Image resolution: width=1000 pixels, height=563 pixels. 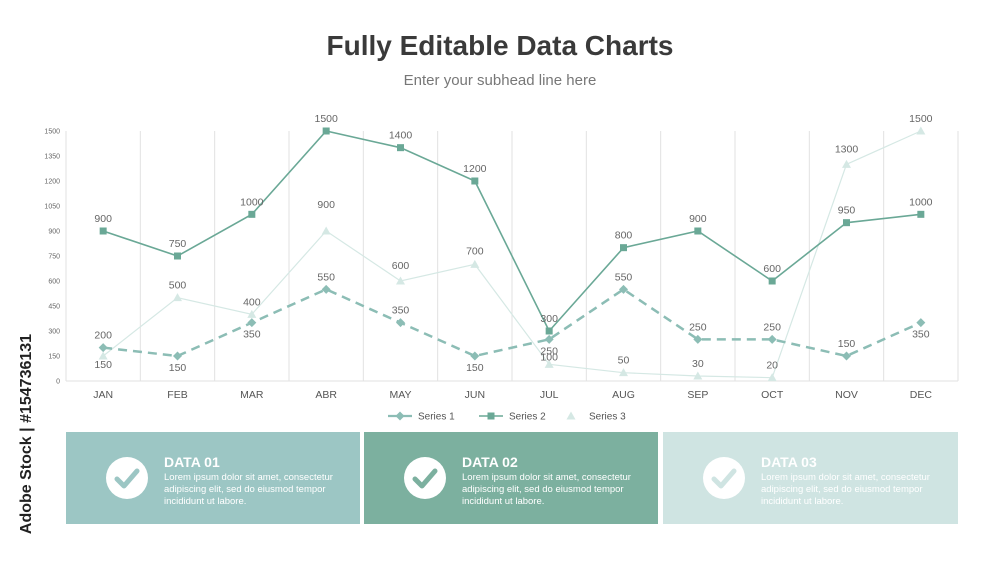 What do you see at coordinates (252, 395) in the screenshot?
I see `x-tick-label: MAR` at bounding box center [252, 395].